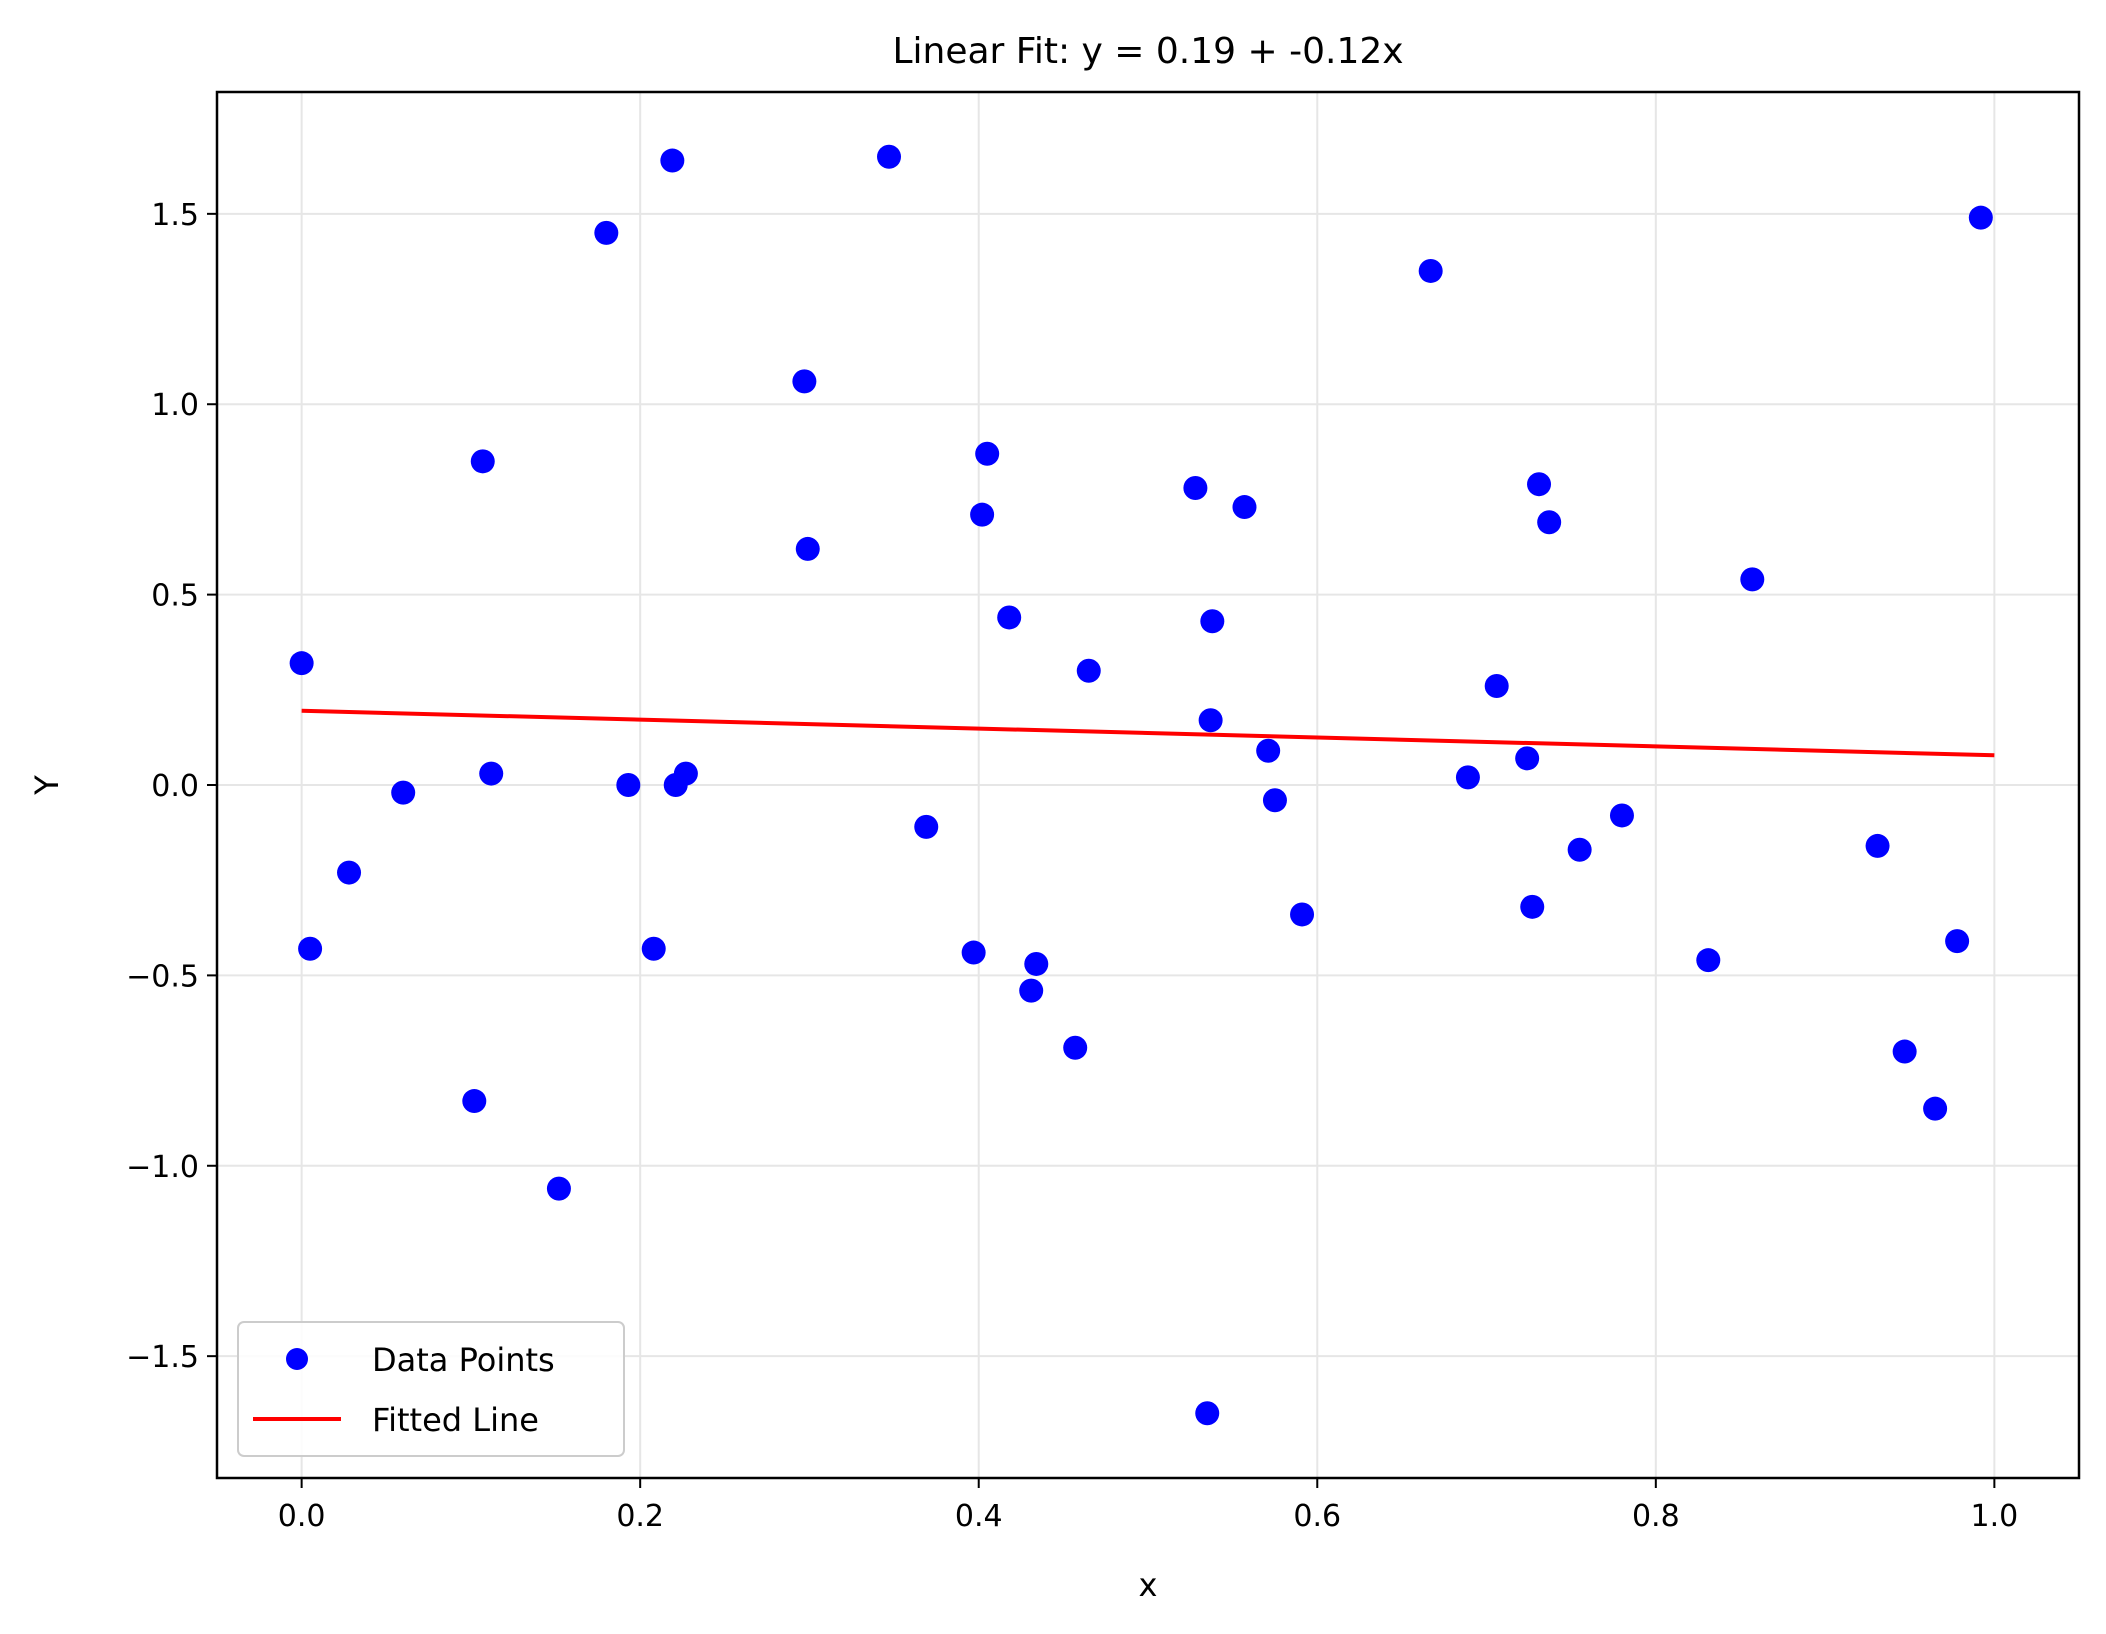 The image size is (2106, 1634). I want to click on y-axis-label: Y, so click(47, 785).